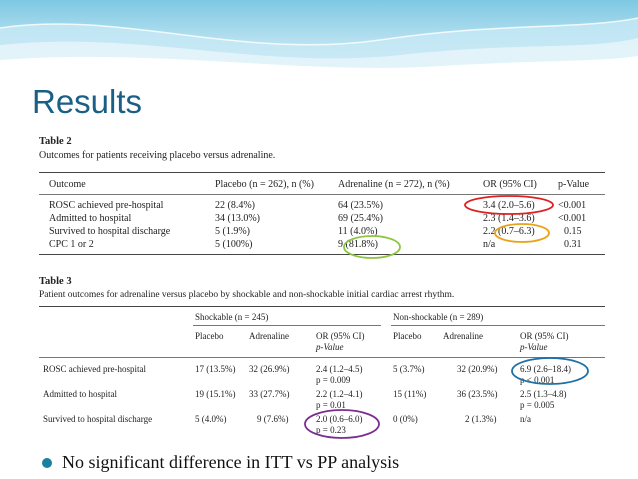 The image size is (638, 479). What do you see at coordinates (269, 394) in the screenshot?
I see `table-cell: 33 (27.7%)` at bounding box center [269, 394].